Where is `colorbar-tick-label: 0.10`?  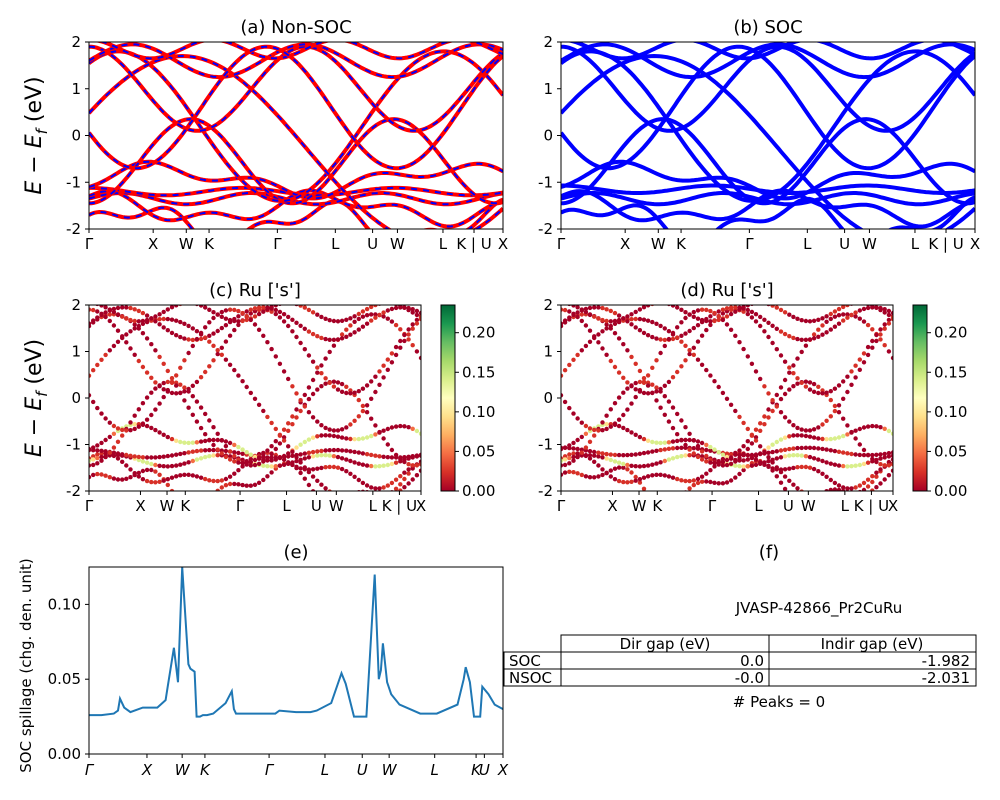
colorbar-tick-label: 0.10 is located at coordinates (950, 412).